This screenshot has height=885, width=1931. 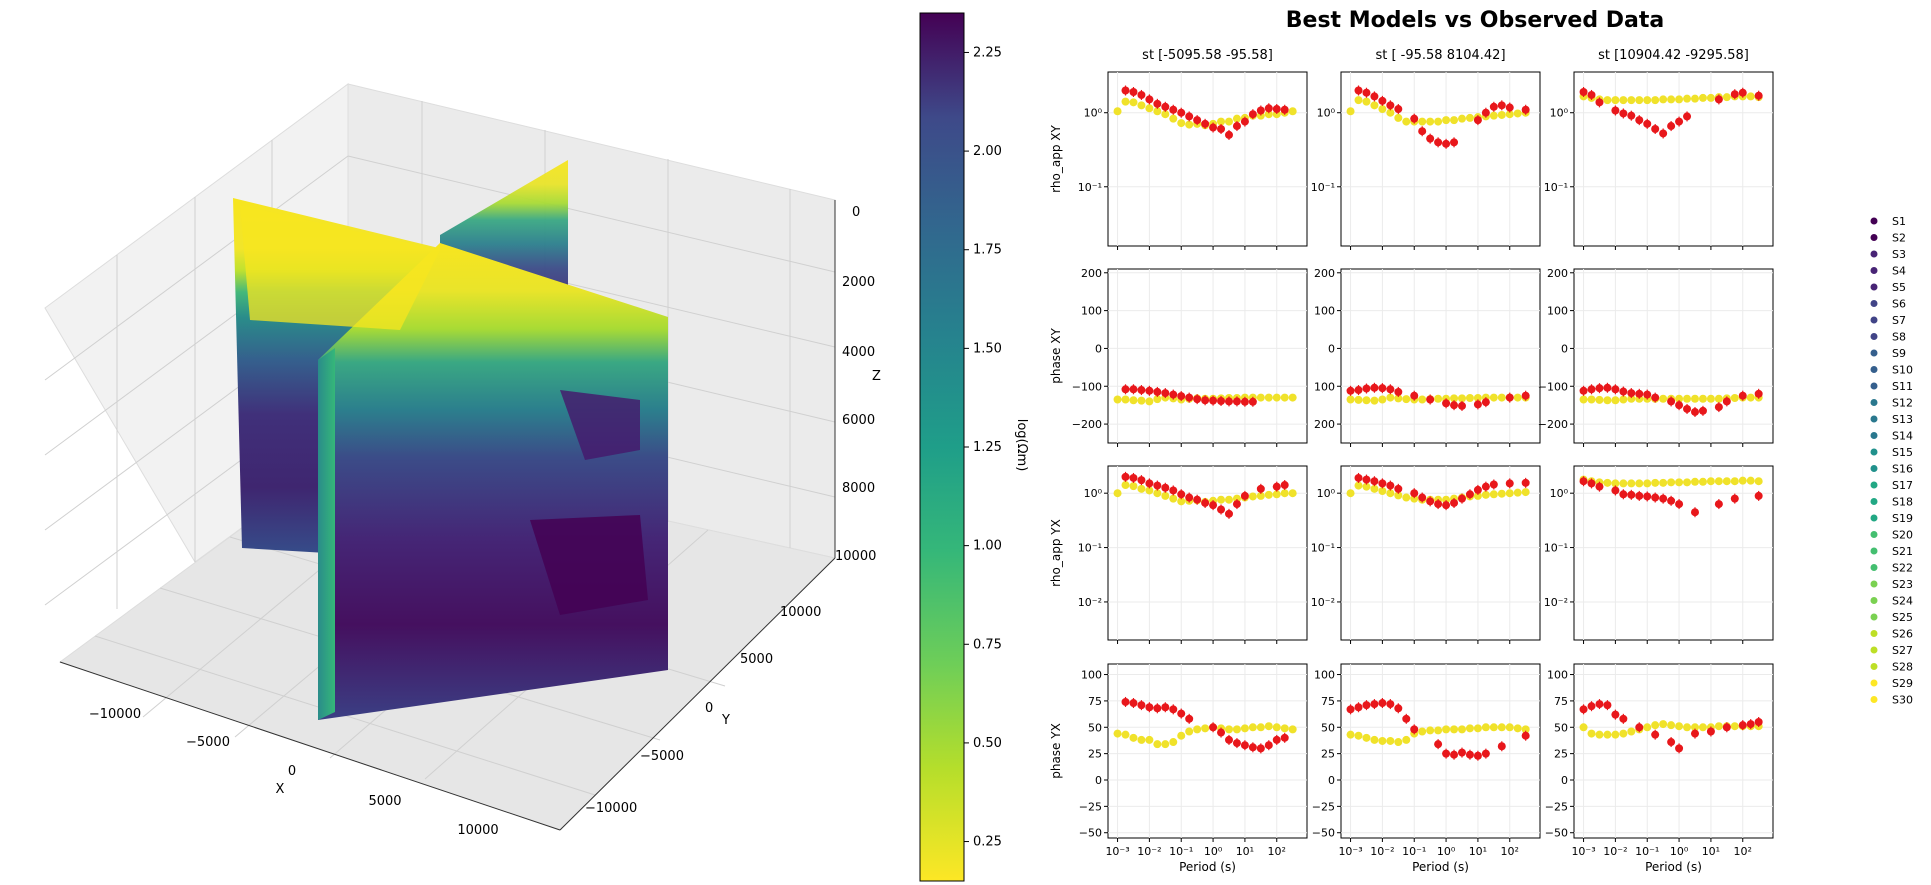 I want to click on legend-label: S20, so click(x=1902, y=535).